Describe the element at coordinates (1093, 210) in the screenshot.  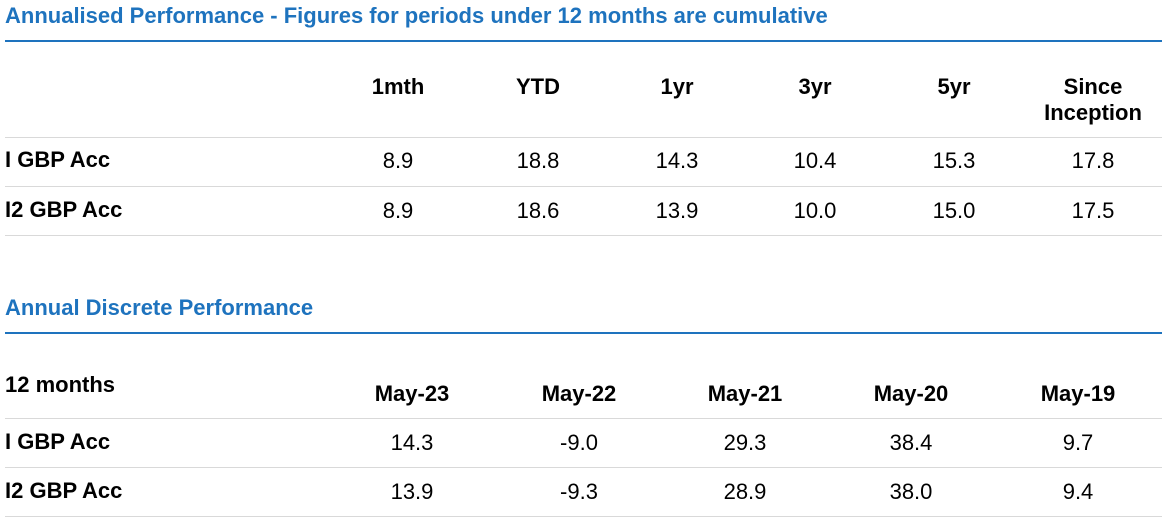
I see `table-cell: 17.5` at that location.